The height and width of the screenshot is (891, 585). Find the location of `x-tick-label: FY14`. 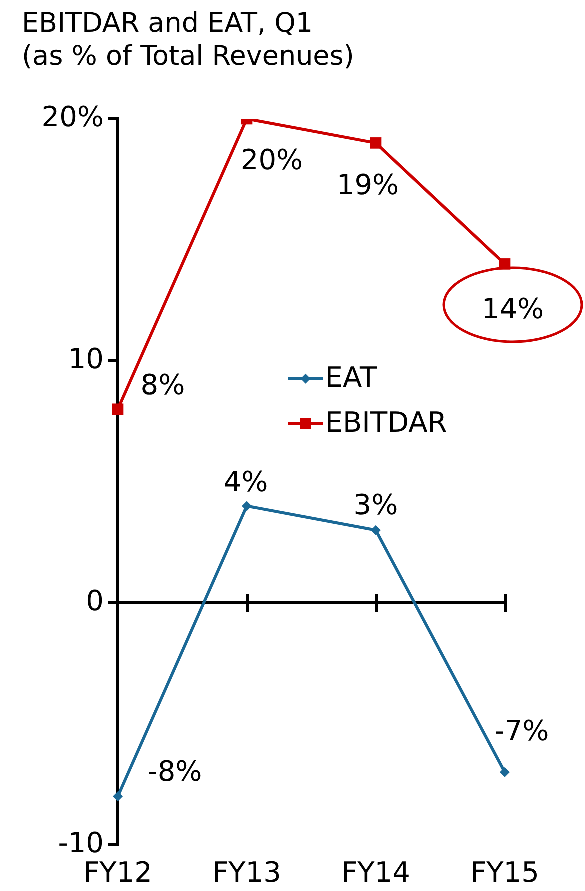

x-tick-label: FY14 is located at coordinates (376, 873).